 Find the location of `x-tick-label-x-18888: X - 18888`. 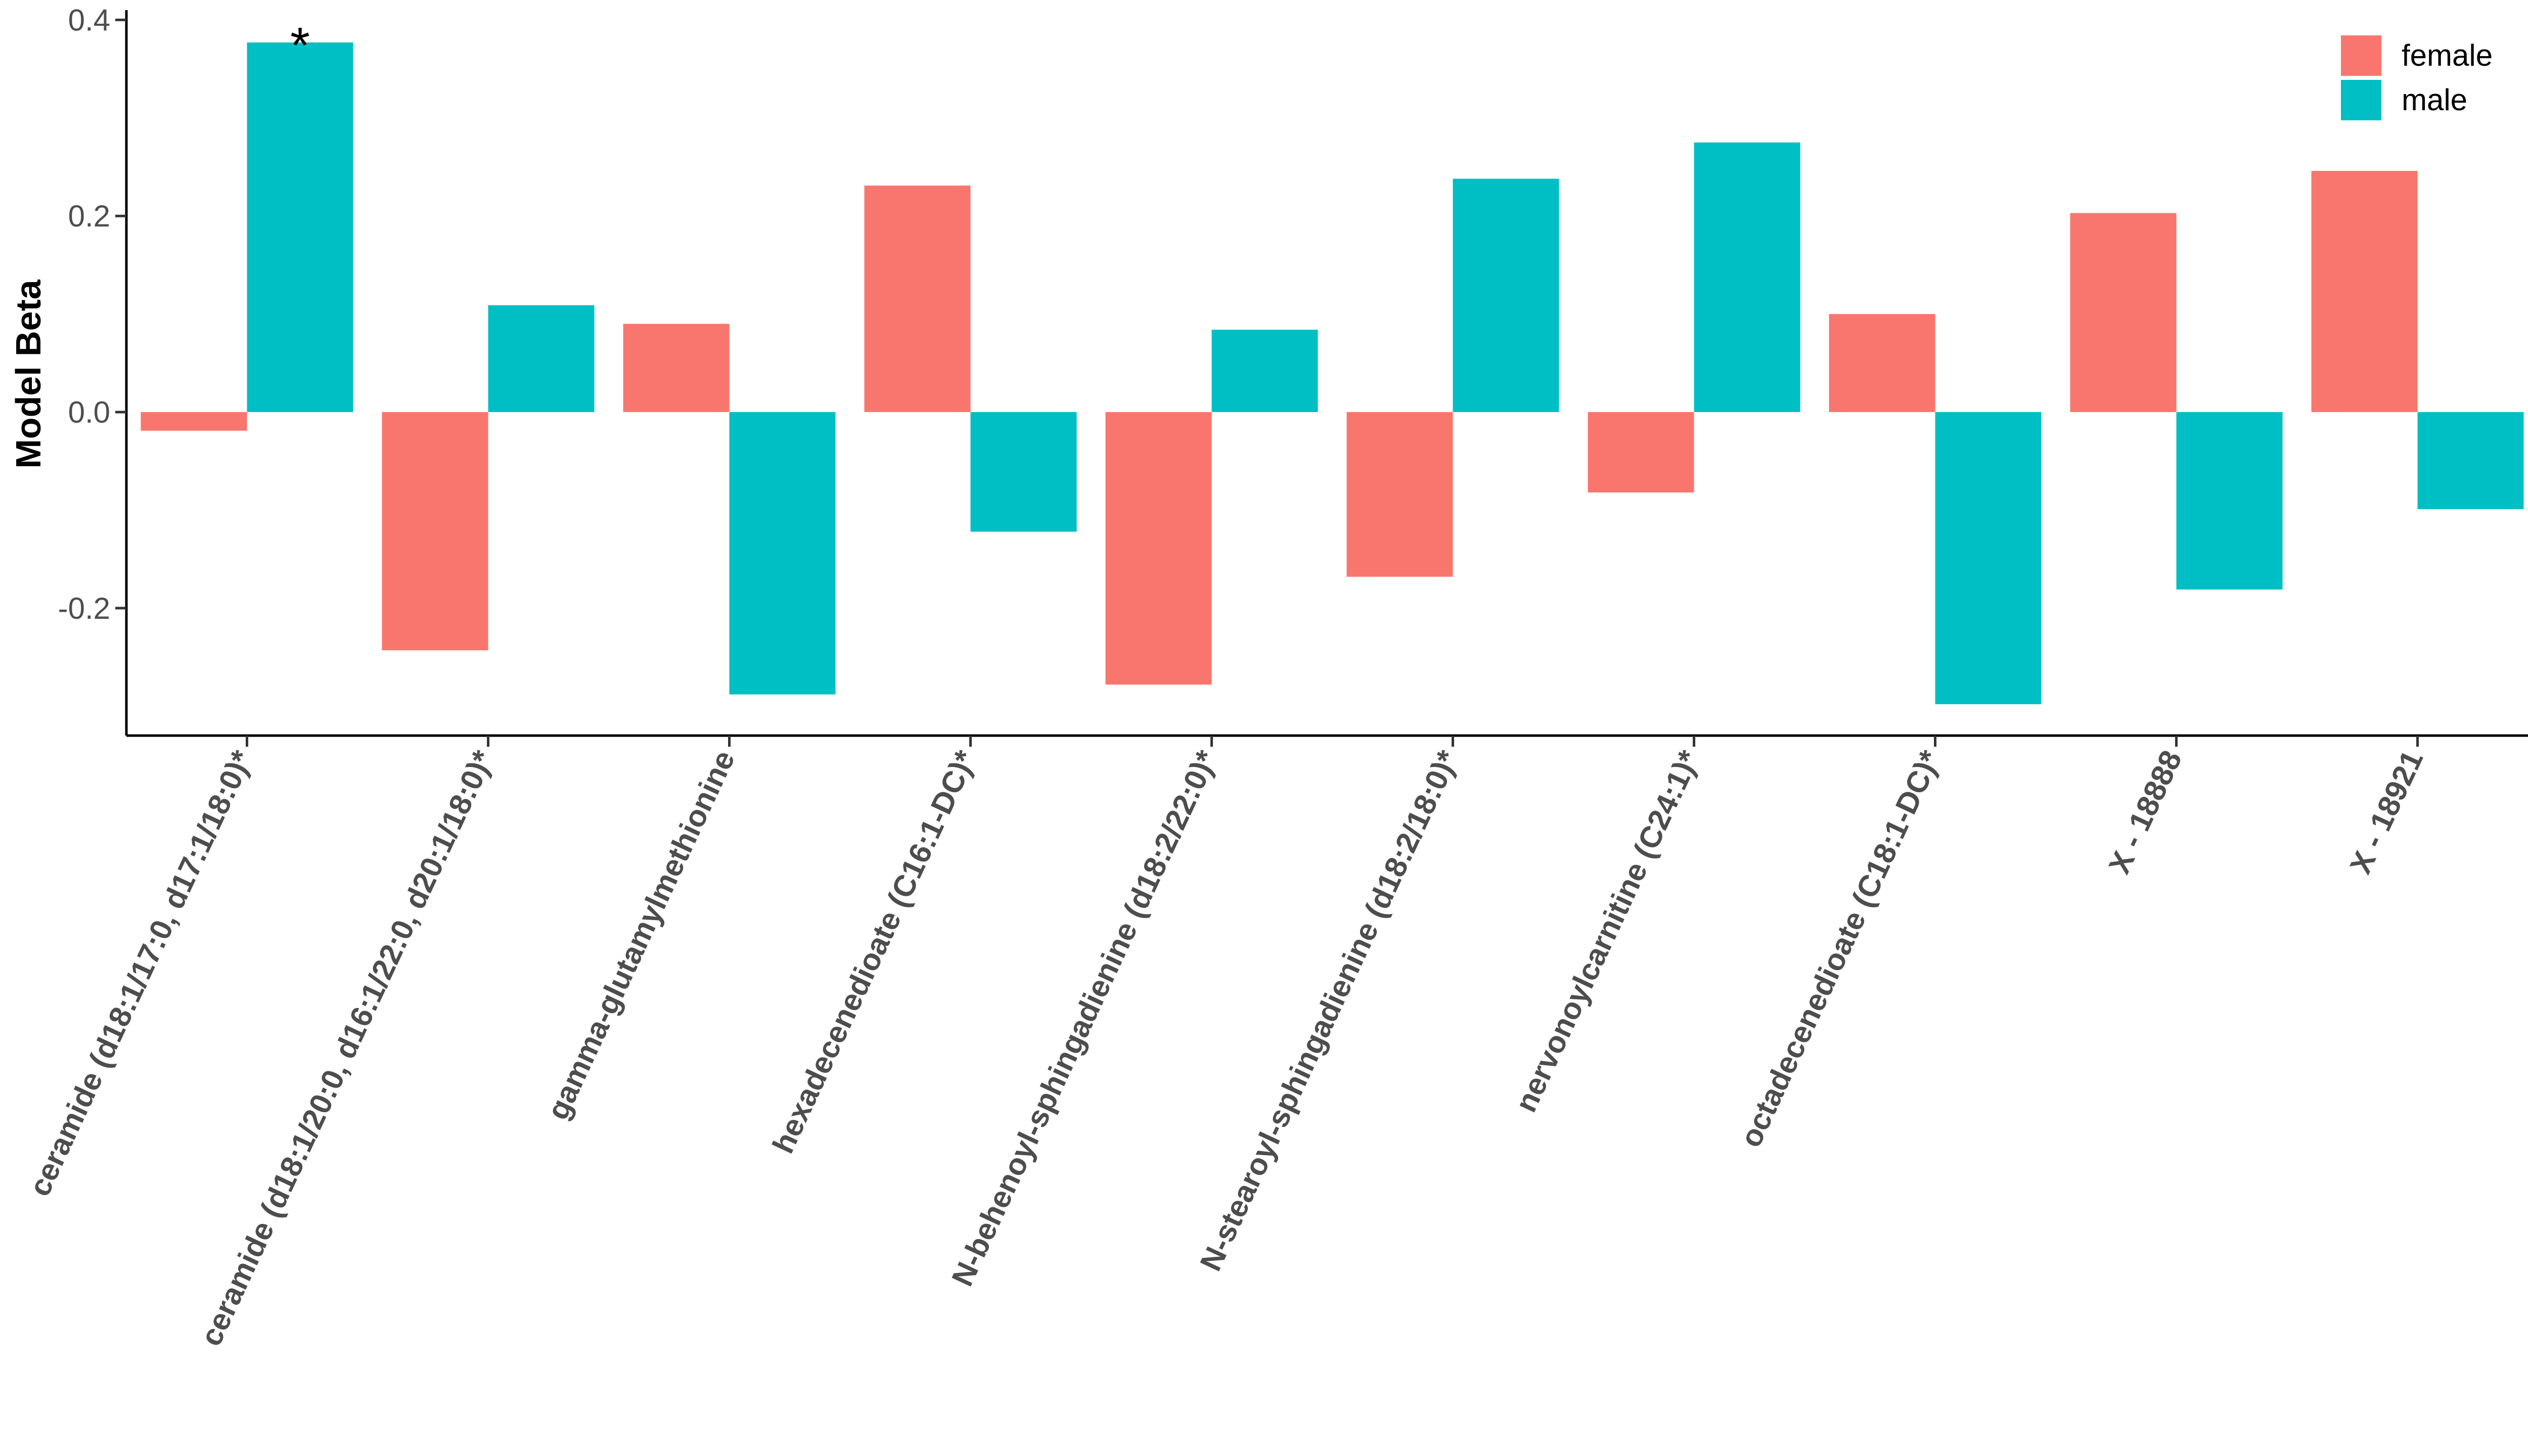

x-tick-label-x-18888: X - 18888 is located at coordinates (2146, 812).